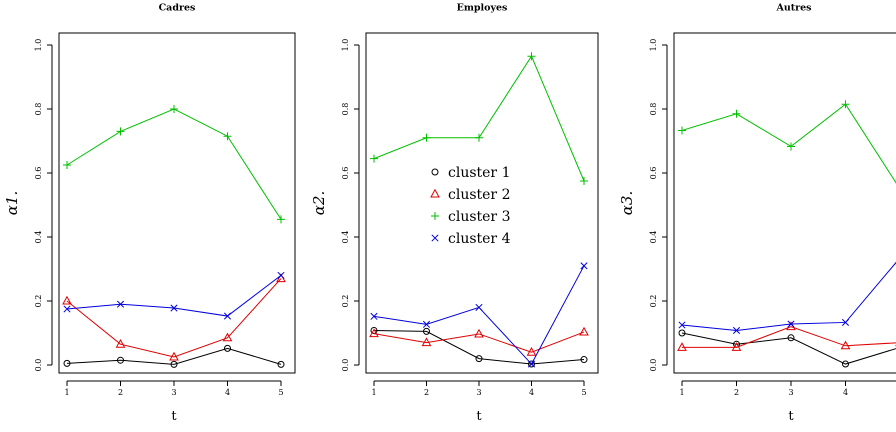  What do you see at coordinates (12, 203) in the screenshot?
I see `y-axis-label: α1.` at bounding box center [12, 203].